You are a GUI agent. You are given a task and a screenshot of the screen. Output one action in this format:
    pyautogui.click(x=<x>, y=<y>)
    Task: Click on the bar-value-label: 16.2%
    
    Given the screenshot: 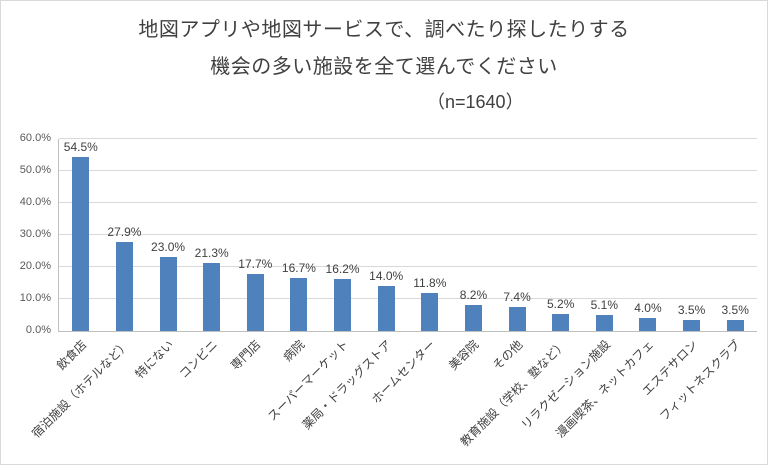 What is the action you would take?
    pyautogui.click(x=342, y=269)
    